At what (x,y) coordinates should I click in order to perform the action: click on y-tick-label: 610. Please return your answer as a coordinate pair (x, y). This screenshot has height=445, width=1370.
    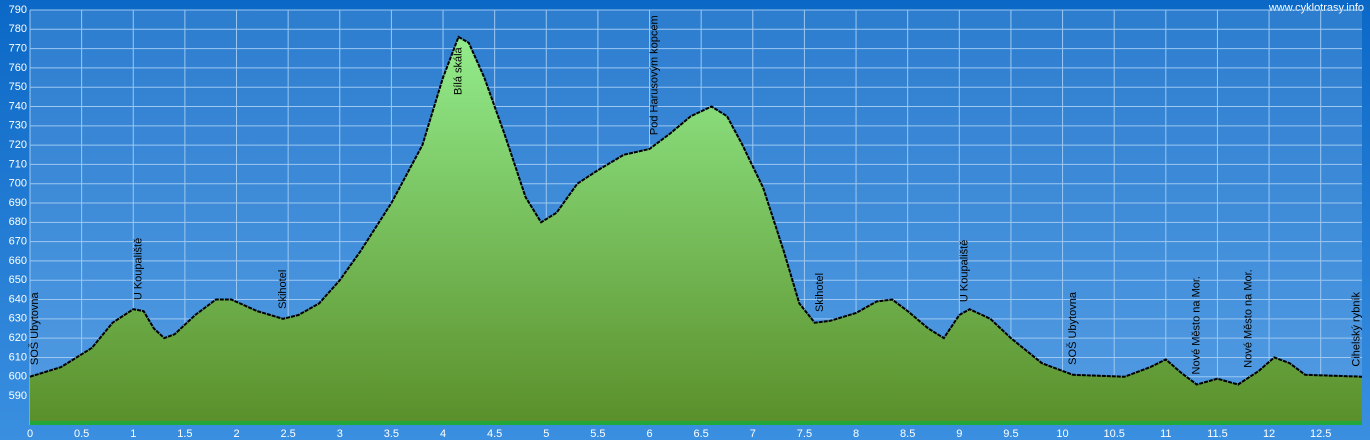
    Looking at the image, I should click on (18, 357).